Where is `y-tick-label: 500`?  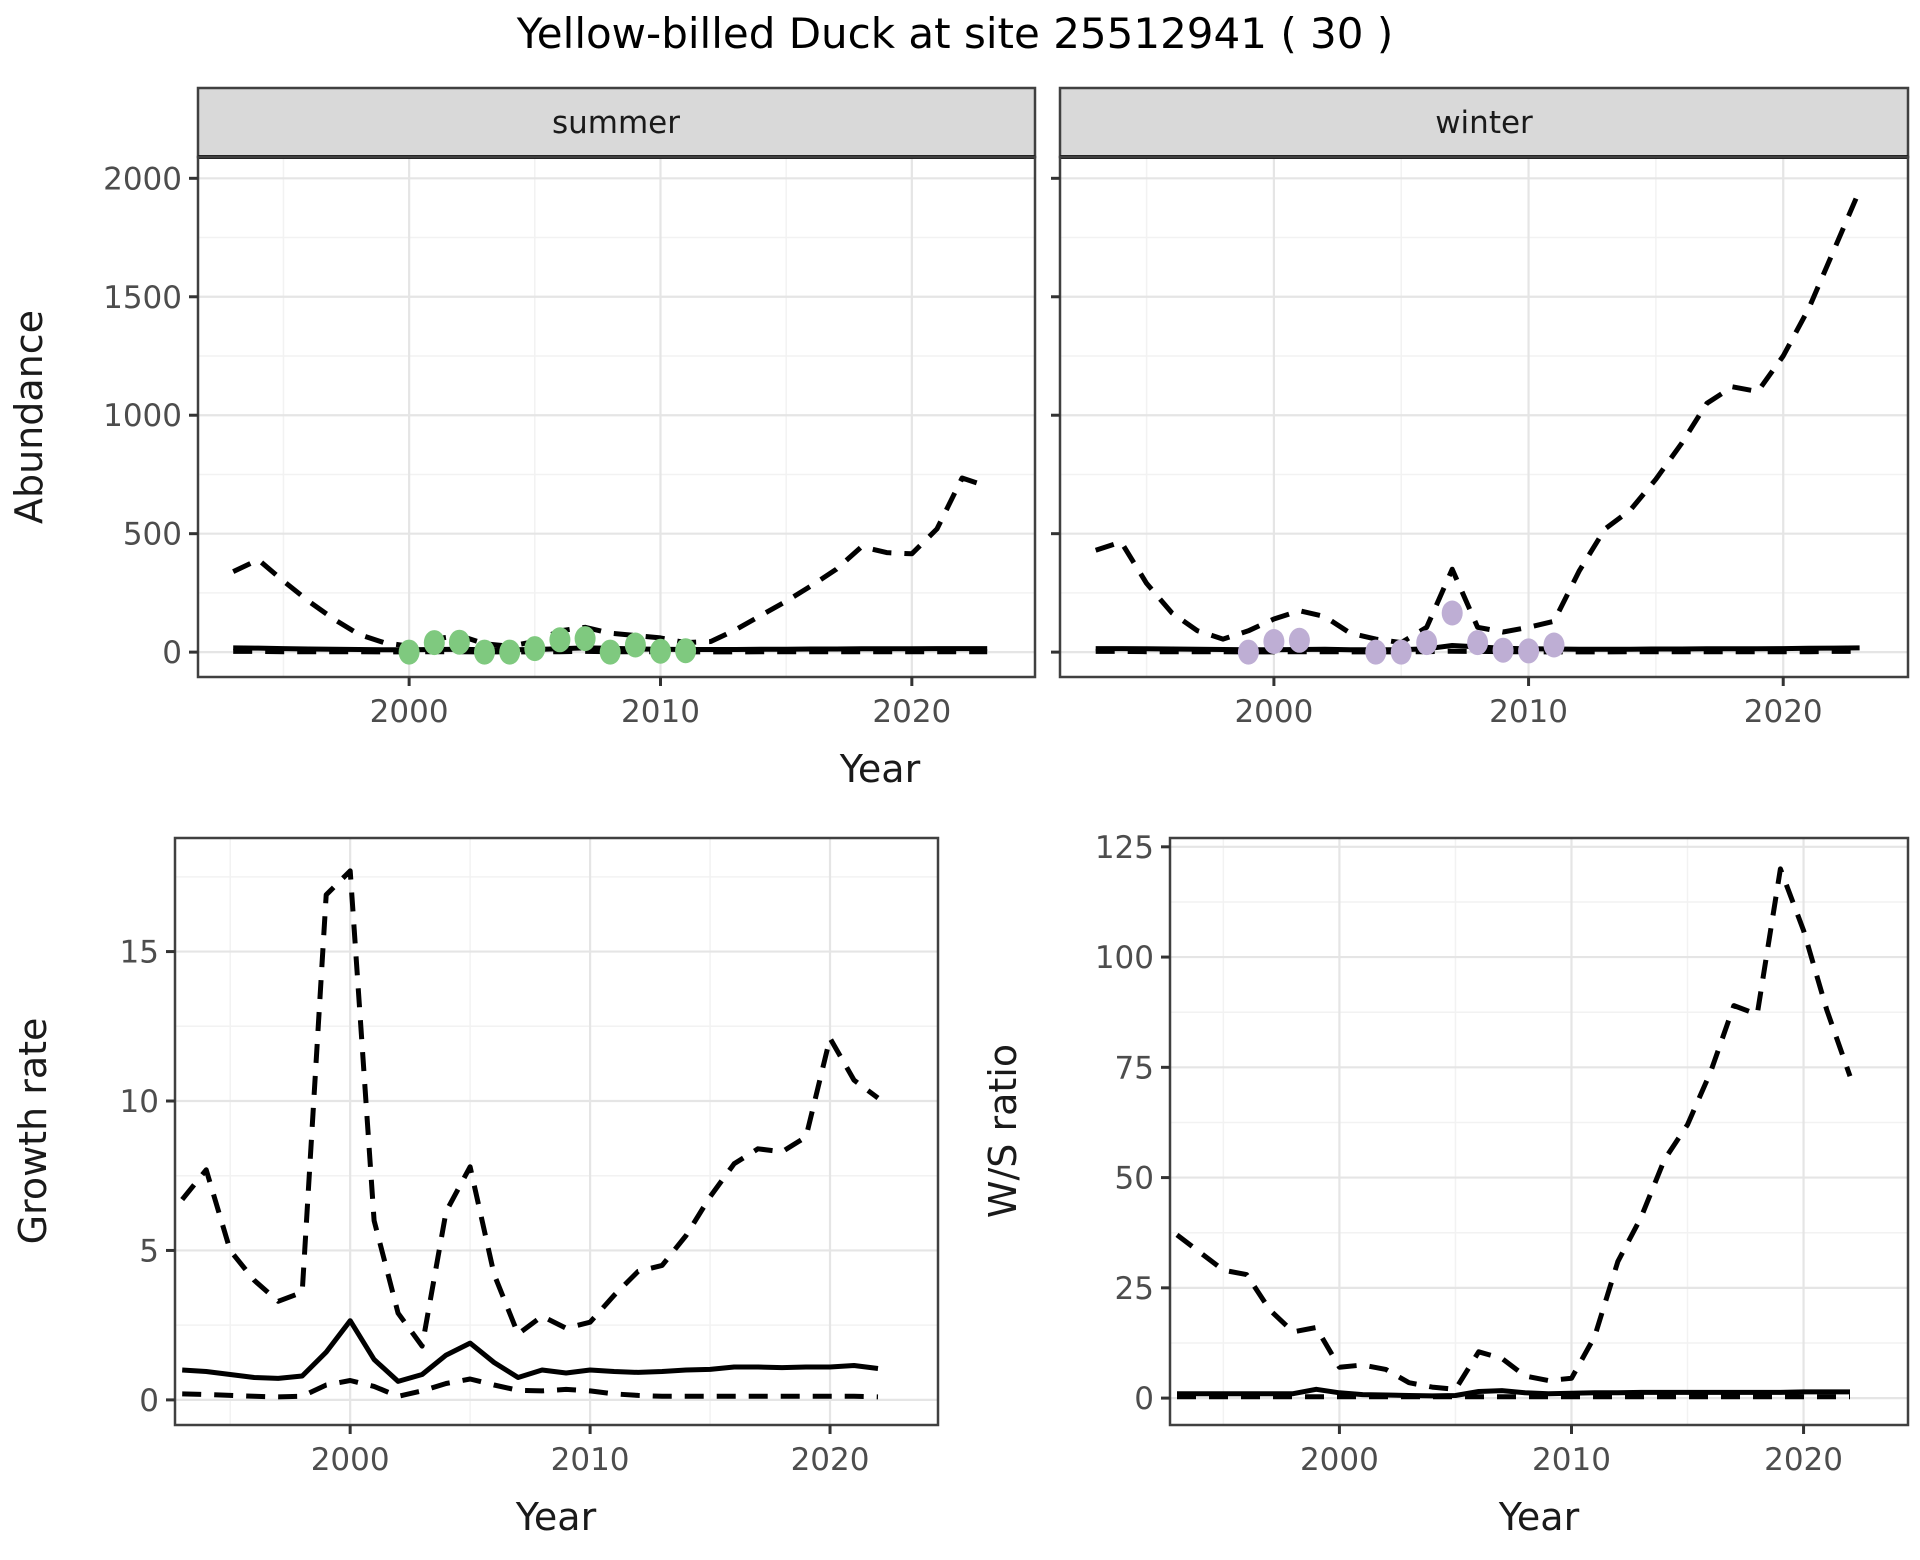 y-tick-label: 500 is located at coordinates (152, 535).